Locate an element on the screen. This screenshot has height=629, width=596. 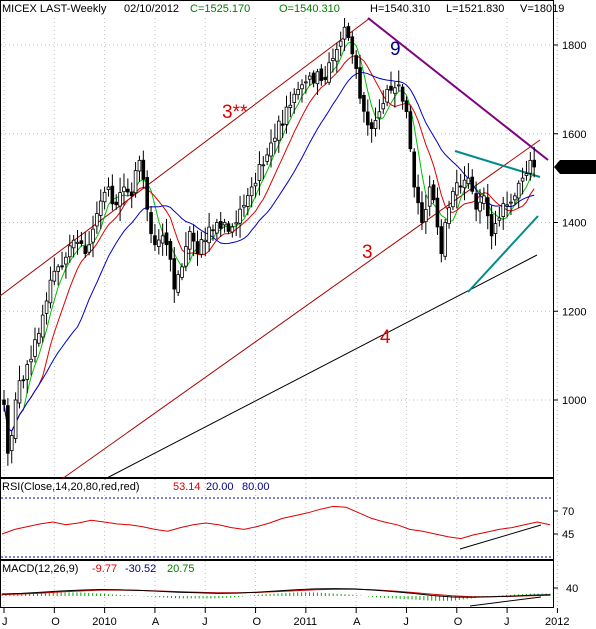
price-tick-label: 1400 is located at coordinates (574, 224).